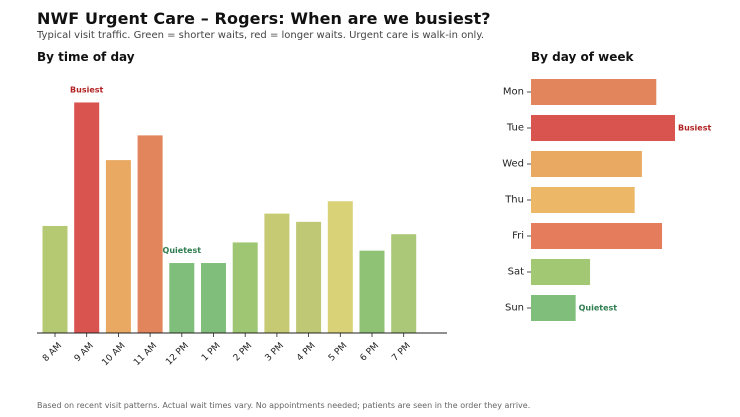  What do you see at coordinates (516, 272) in the screenshot?
I see `y-tick-label: Sat` at bounding box center [516, 272].